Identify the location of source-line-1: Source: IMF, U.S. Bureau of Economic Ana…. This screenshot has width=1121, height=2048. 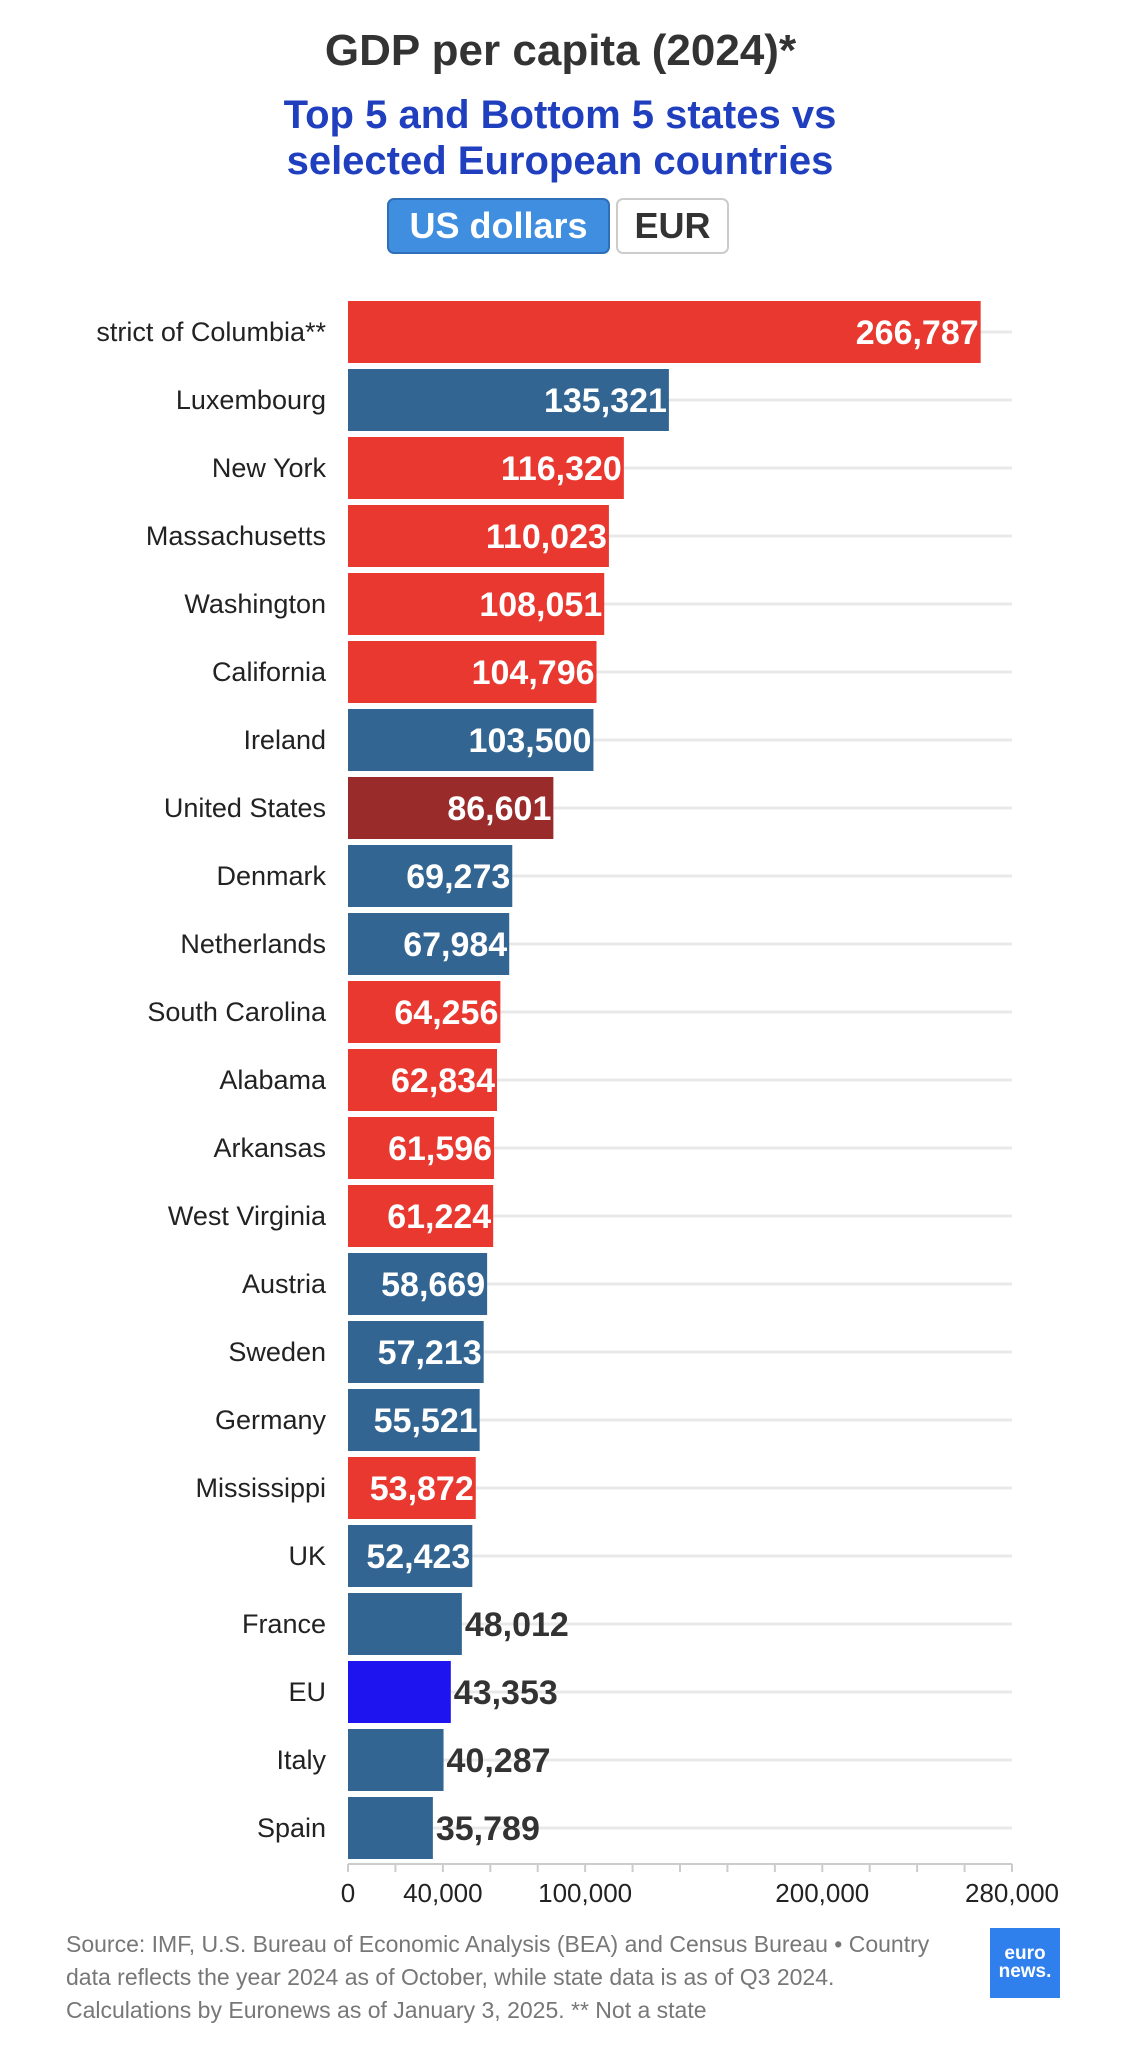
(498, 1944).